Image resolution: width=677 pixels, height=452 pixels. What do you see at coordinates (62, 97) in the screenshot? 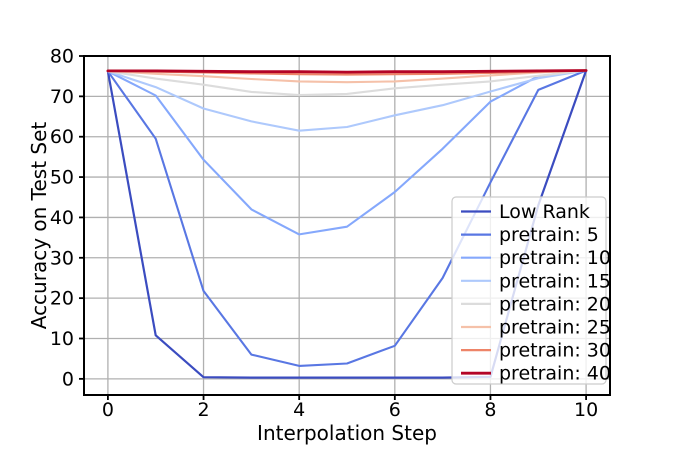
I see `y-tick-label: 70` at bounding box center [62, 97].